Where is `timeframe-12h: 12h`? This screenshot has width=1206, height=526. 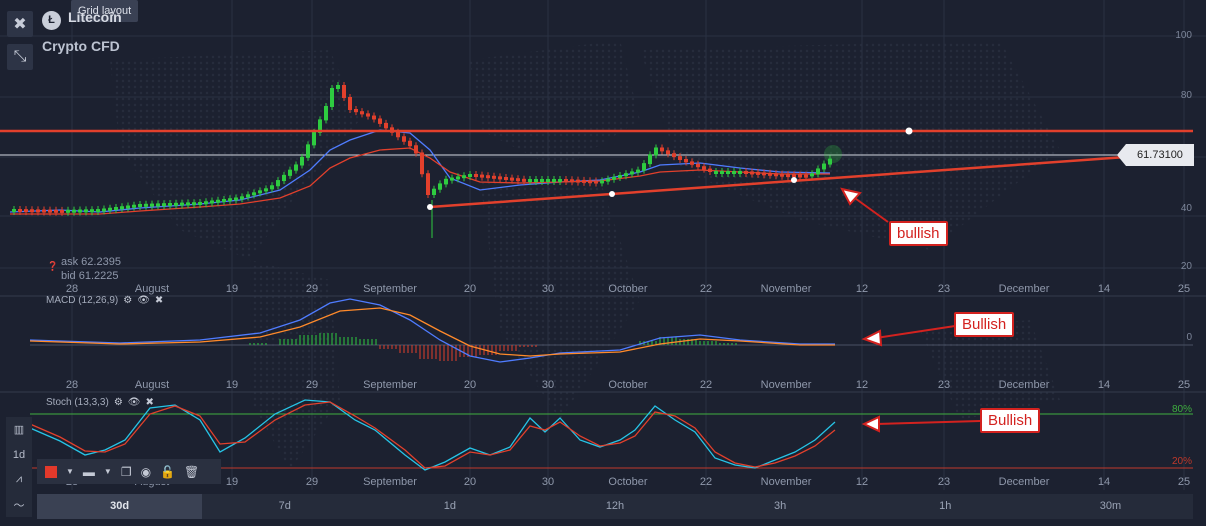 timeframe-12h: 12h is located at coordinates (615, 506).